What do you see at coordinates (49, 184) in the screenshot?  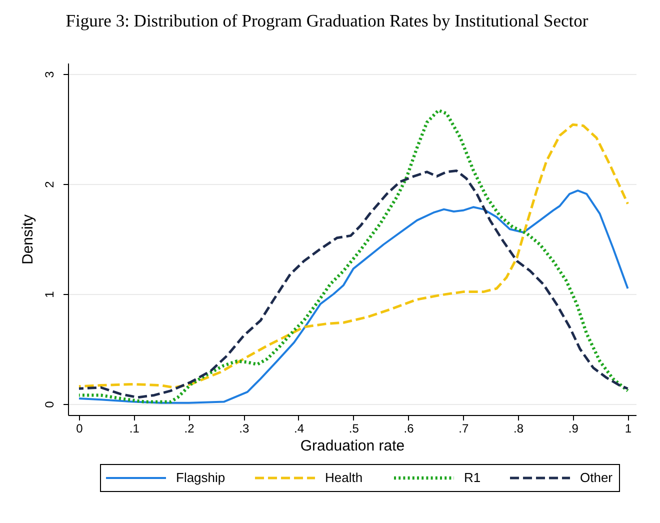 I see `y-tick-label: 2` at bounding box center [49, 184].